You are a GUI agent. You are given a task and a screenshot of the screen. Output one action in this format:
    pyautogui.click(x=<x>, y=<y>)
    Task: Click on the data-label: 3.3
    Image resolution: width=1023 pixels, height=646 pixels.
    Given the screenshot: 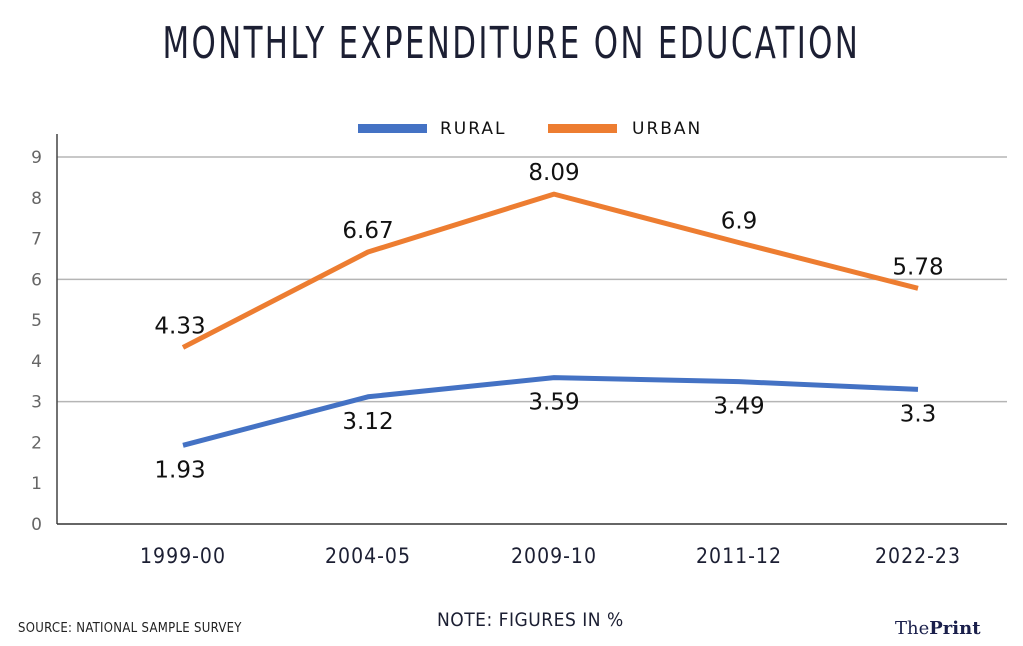 What is the action you would take?
    pyautogui.click(x=918, y=414)
    